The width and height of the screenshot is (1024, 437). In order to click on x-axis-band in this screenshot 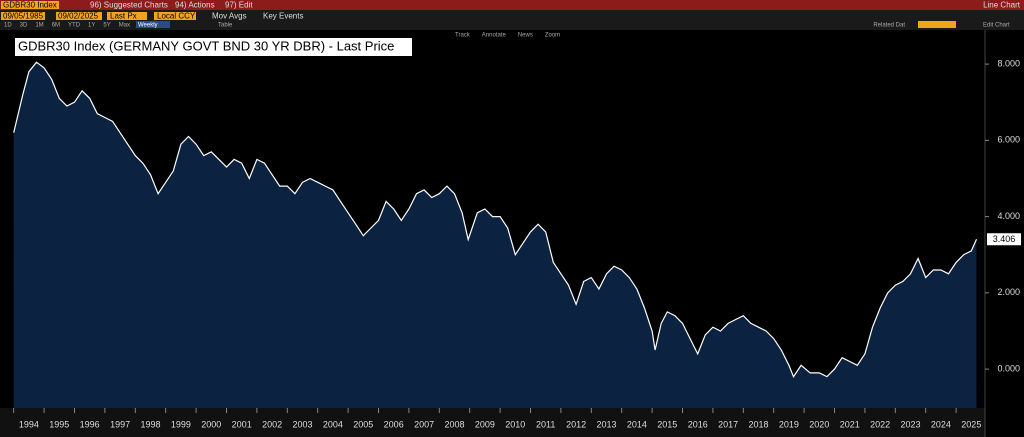, I will do `click(492, 422)`.